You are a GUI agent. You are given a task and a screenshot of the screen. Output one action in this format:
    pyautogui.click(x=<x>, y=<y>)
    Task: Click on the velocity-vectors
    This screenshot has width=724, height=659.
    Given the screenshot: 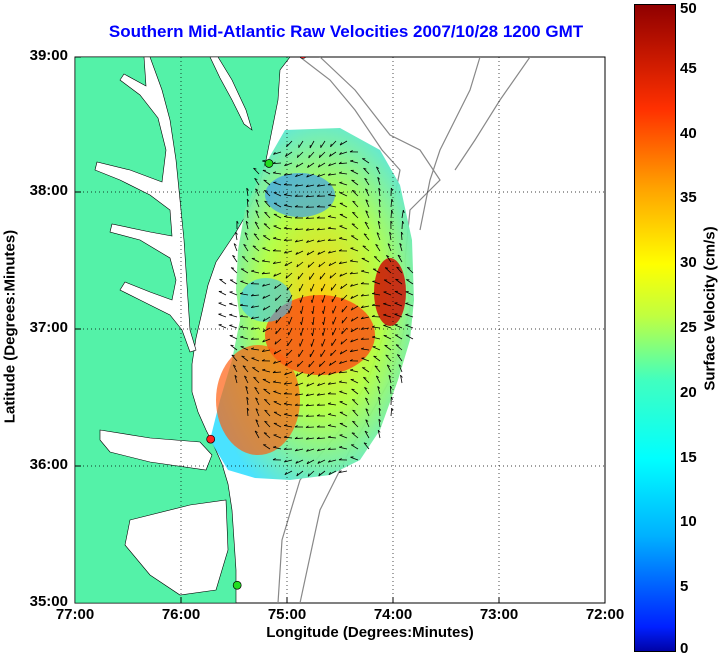 What is the action you would take?
    pyautogui.click(x=316, y=308)
    